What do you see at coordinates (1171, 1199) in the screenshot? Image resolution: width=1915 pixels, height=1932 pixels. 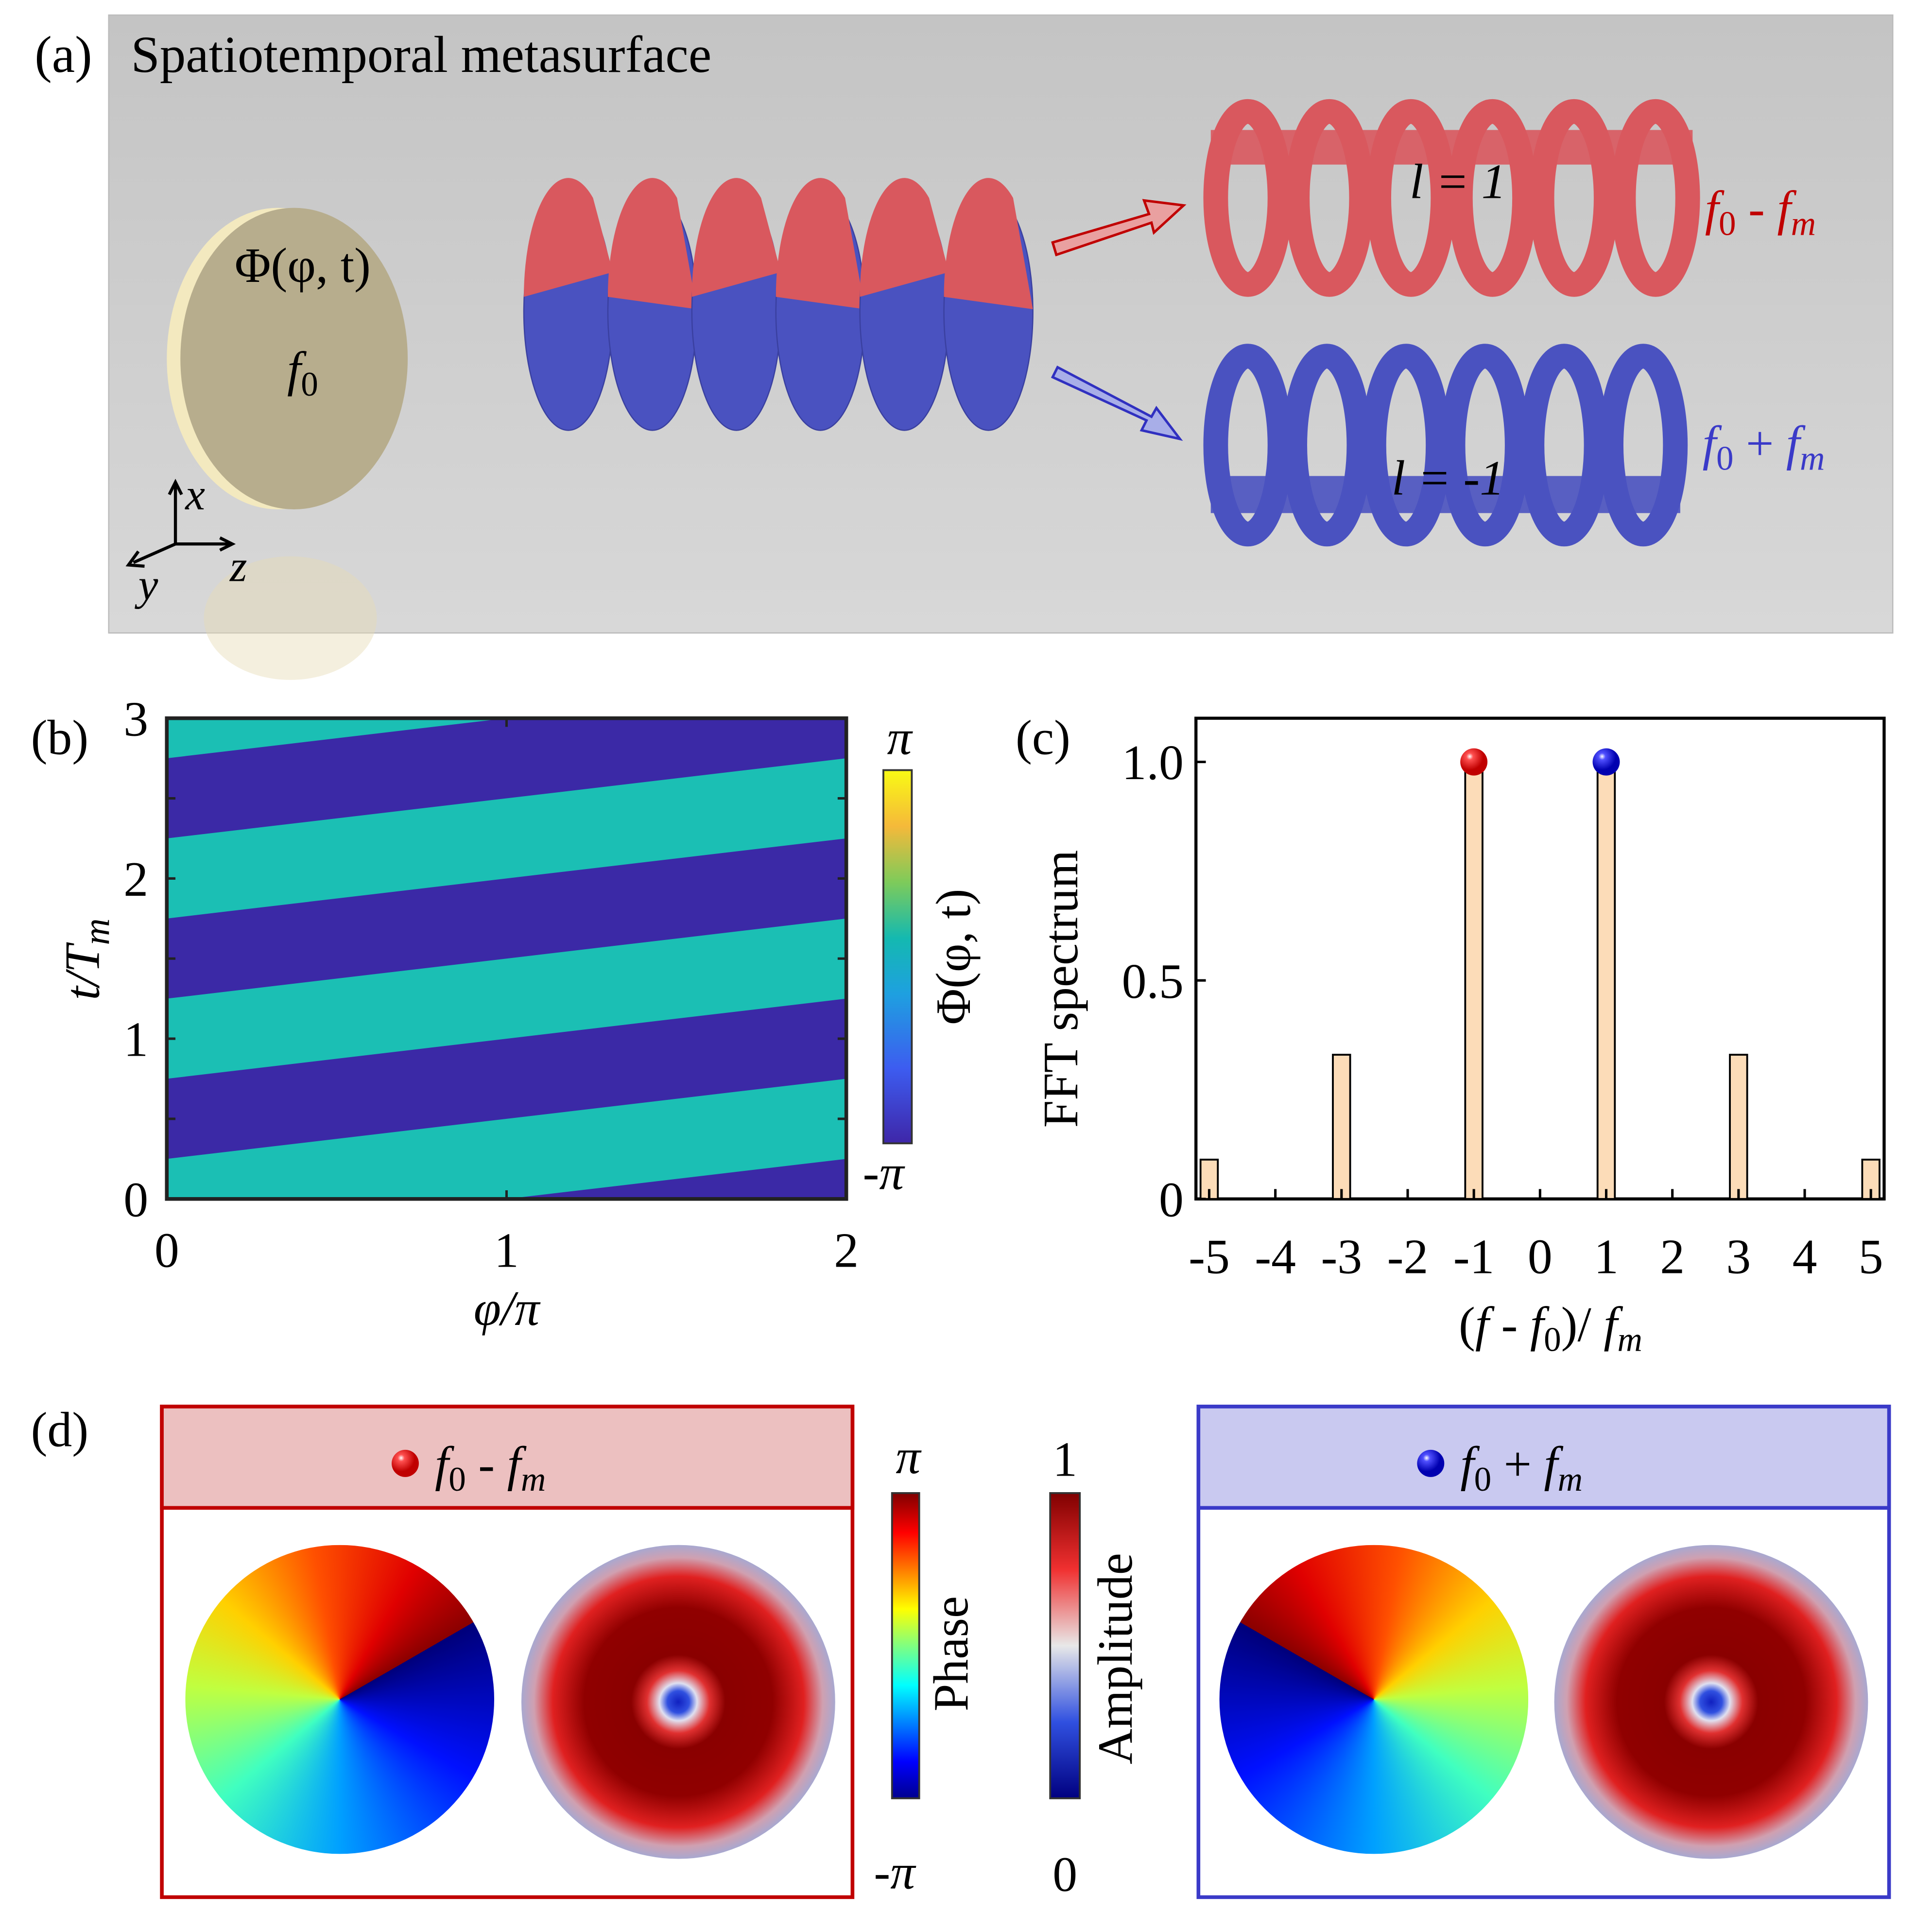 I see `bar-chart-ytick-label: 0` at bounding box center [1171, 1199].